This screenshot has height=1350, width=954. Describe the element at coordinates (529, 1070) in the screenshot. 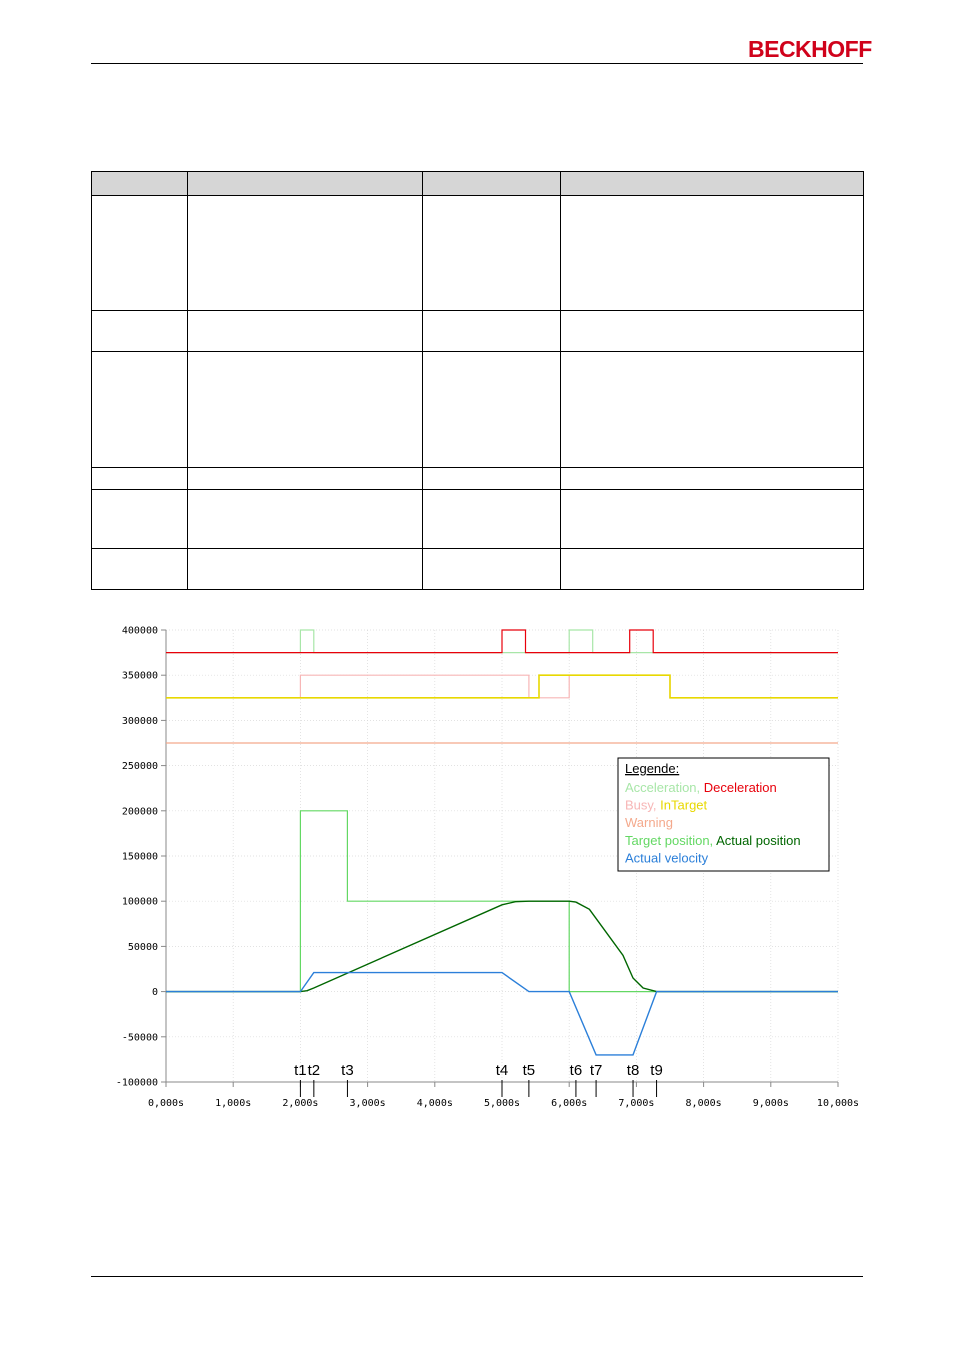

I see `marker-label: t5` at that location.